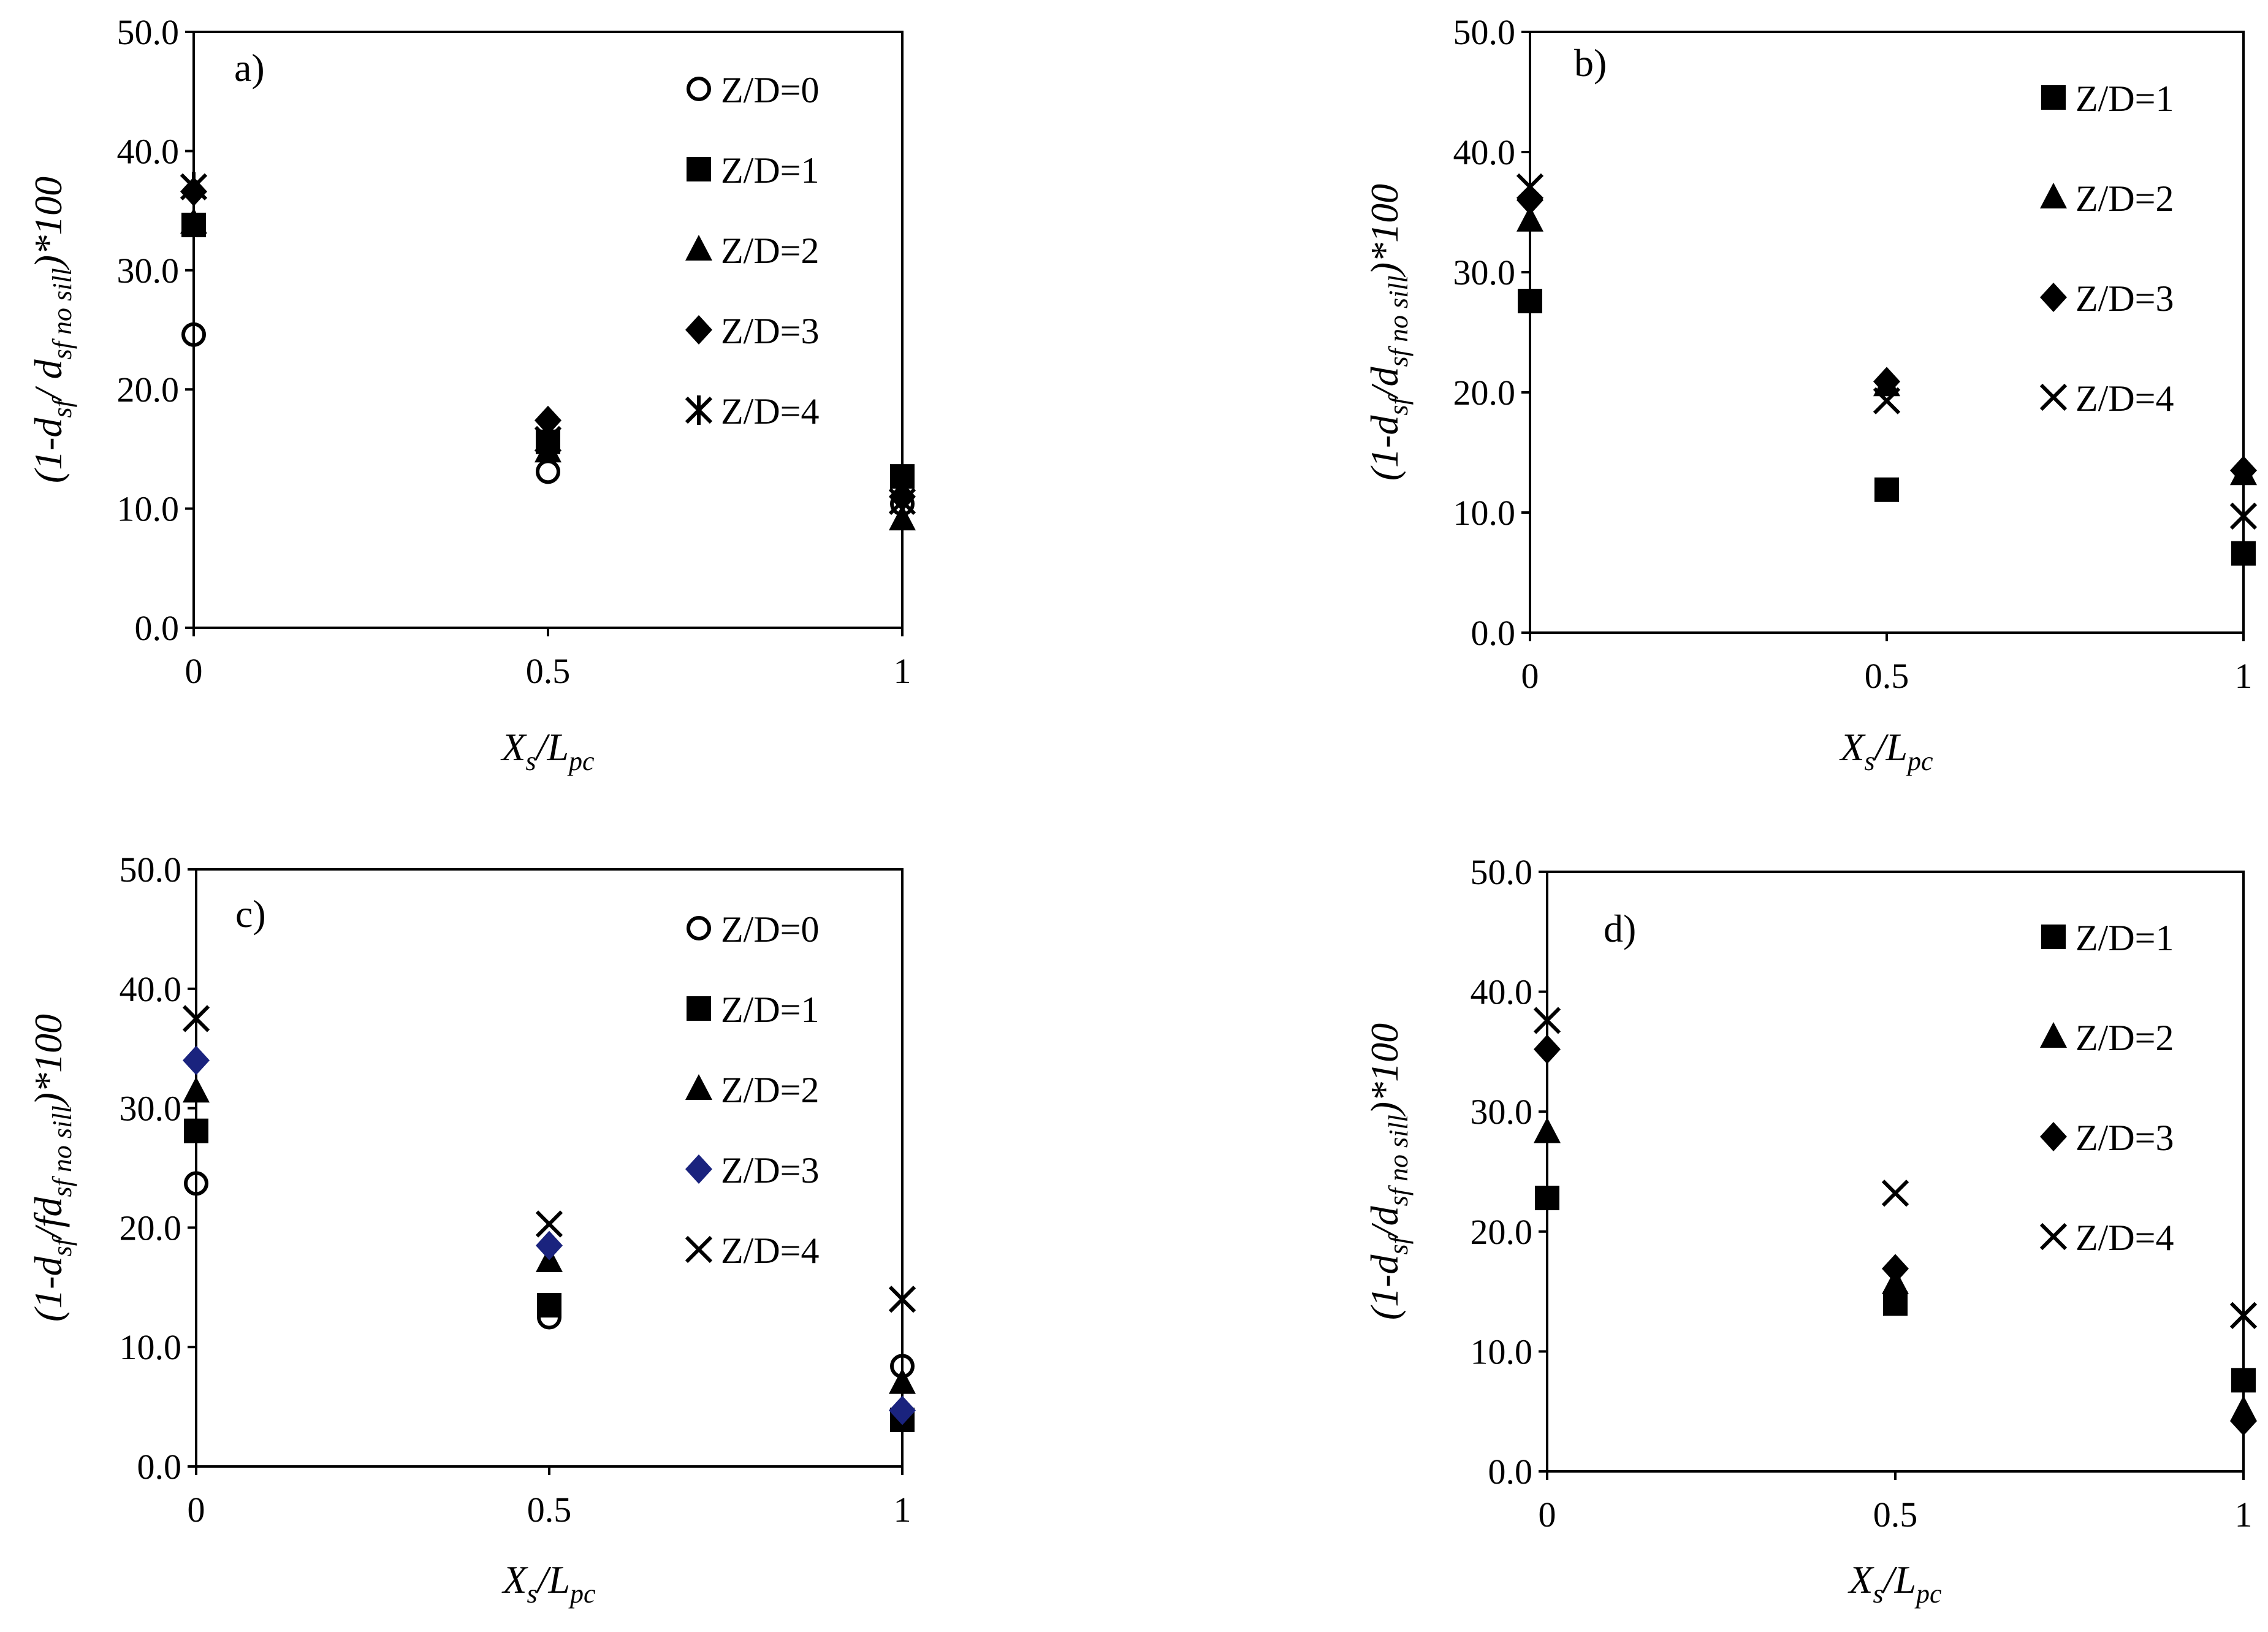 This screenshot has height=1632, width=2268. I want to click on legend: Z/D=1 Z/D=2 Z/D=3 Z/D=4, so click(2106, 248).